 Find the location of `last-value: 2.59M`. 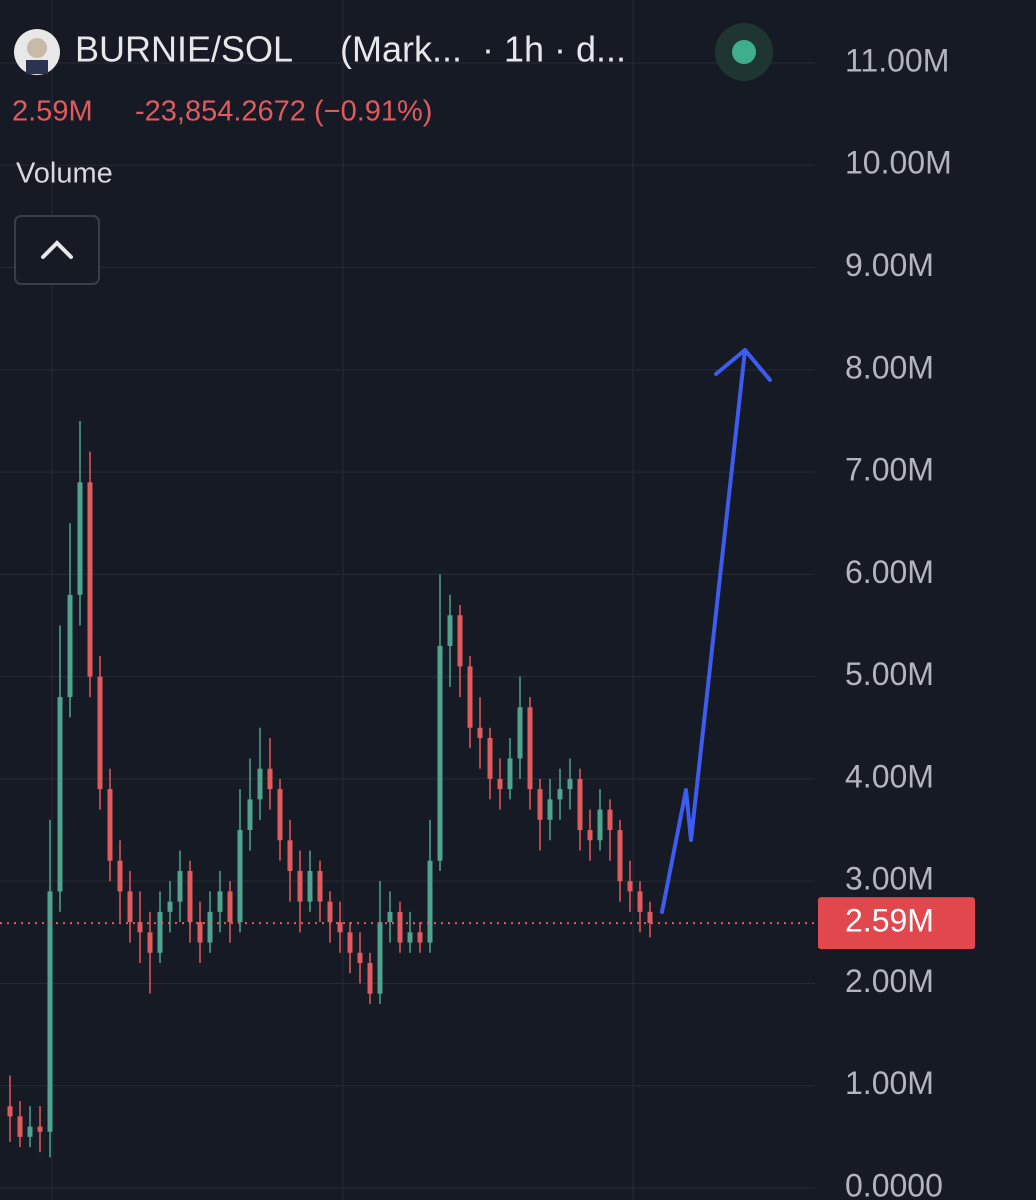

last-value: 2.59M is located at coordinates (52, 112).